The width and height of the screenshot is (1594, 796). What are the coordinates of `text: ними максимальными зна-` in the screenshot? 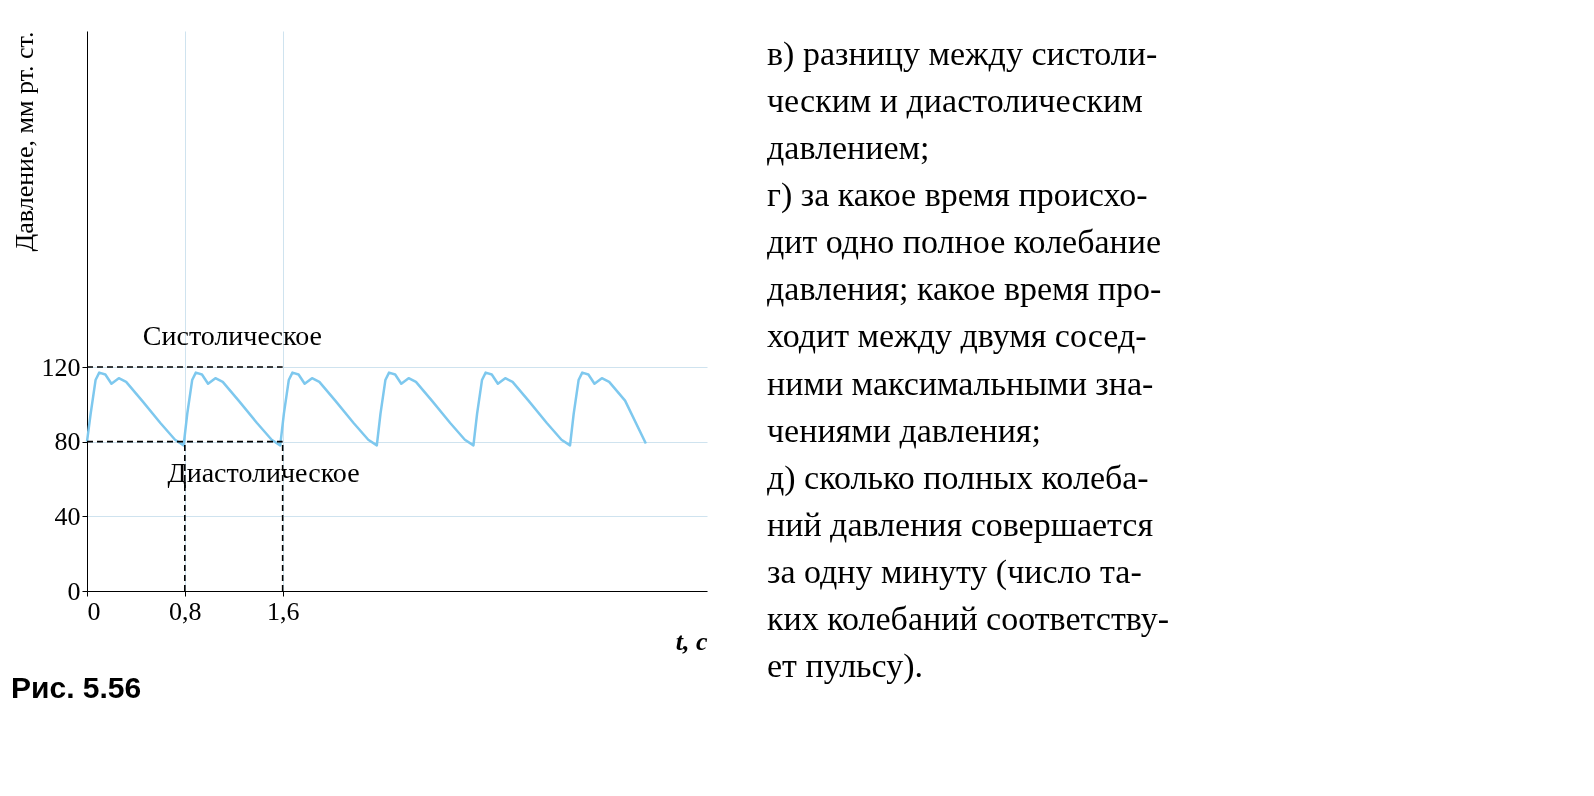 It's located at (960, 383).